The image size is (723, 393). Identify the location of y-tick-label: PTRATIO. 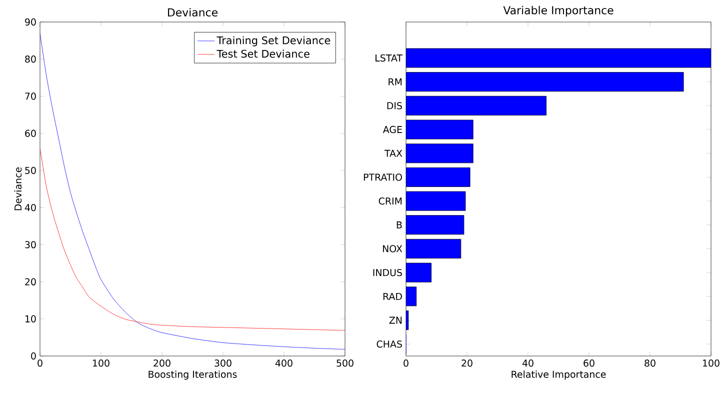
(383, 177).